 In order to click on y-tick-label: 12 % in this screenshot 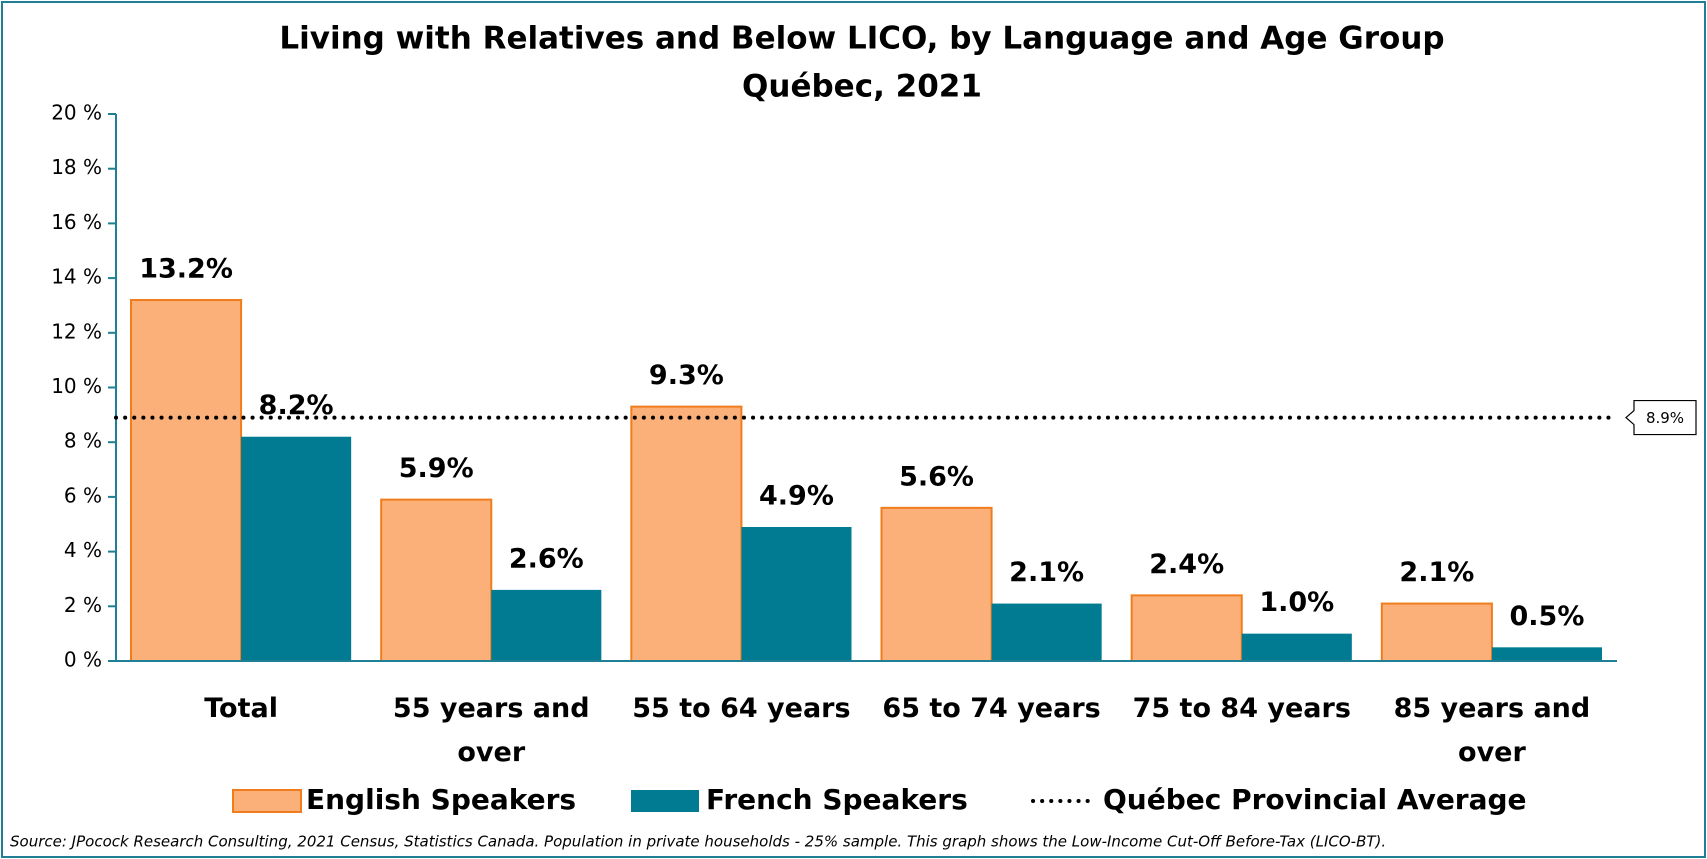, I will do `click(76, 331)`.